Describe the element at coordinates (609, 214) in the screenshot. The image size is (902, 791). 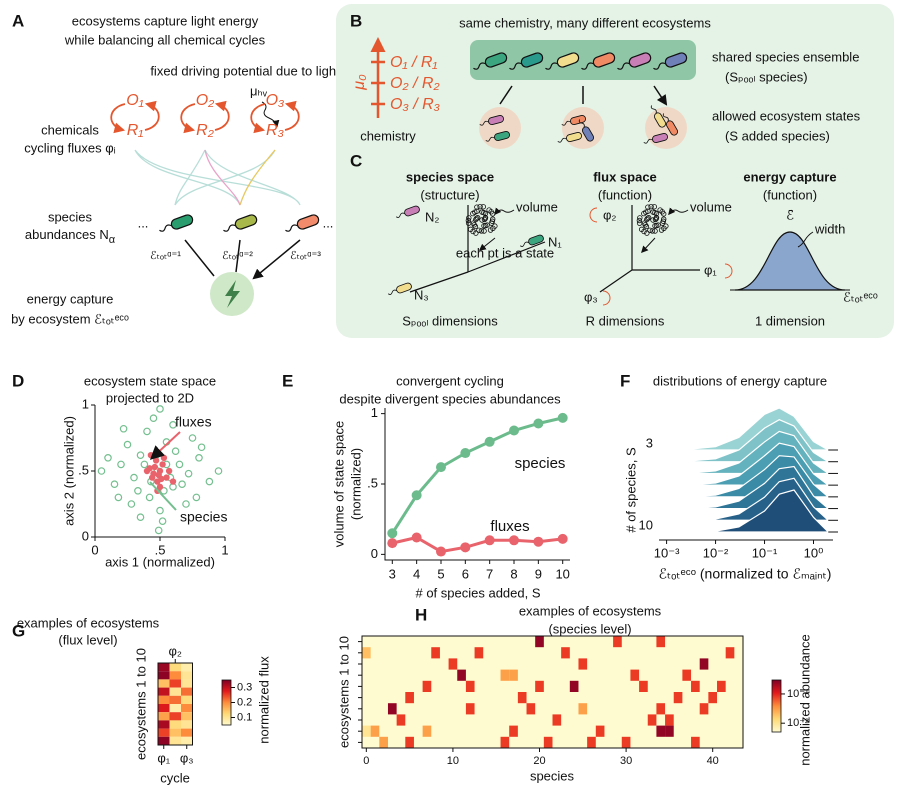
I see `axis-label: φ₂` at that location.